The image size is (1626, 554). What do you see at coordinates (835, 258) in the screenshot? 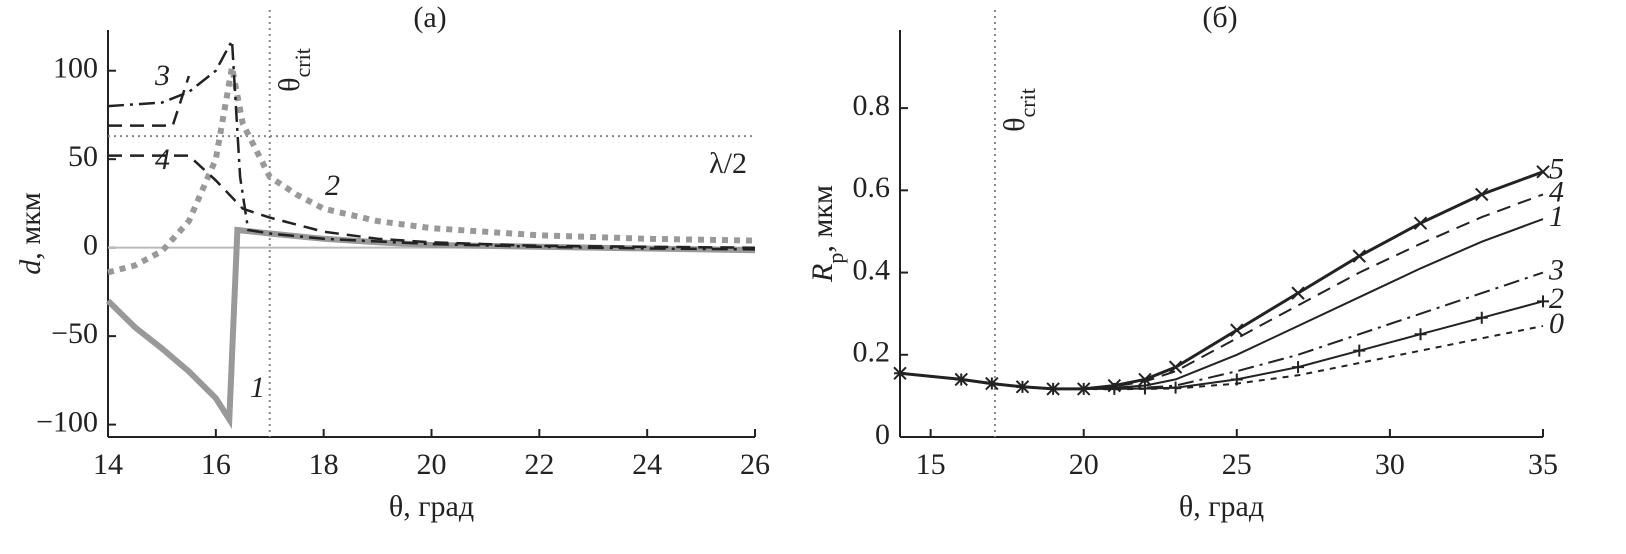
I see `label-part: p` at bounding box center [835, 258].